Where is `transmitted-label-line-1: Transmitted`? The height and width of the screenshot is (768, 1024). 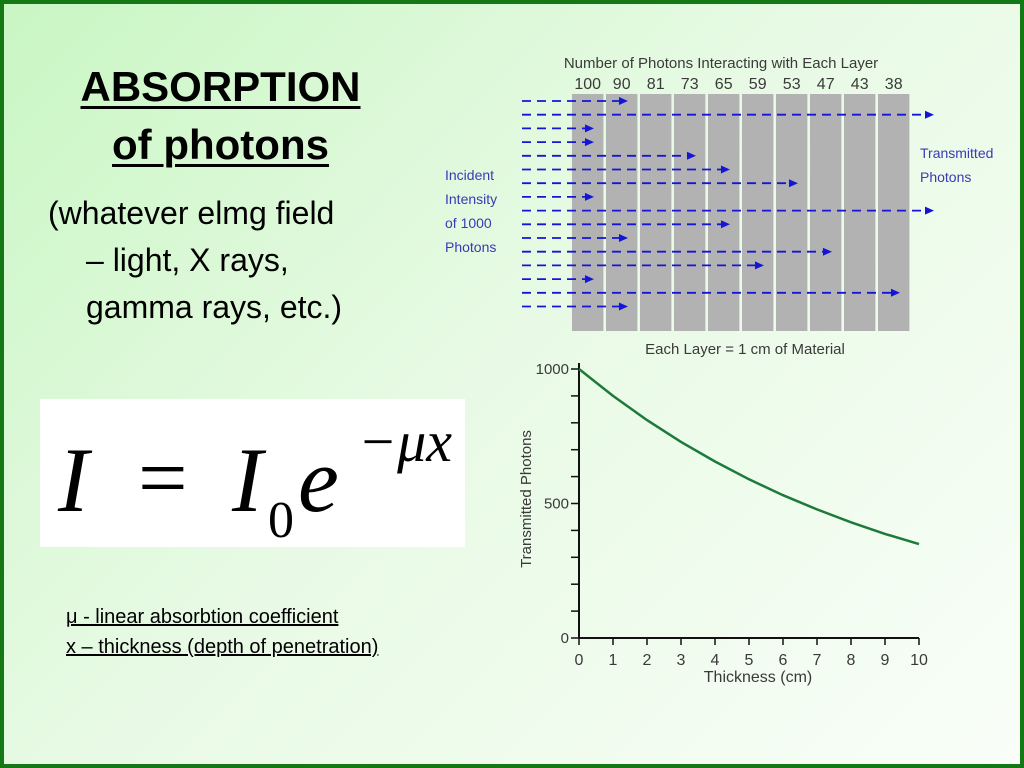
transmitted-label-line-1: Transmitted is located at coordinates (956, 153).